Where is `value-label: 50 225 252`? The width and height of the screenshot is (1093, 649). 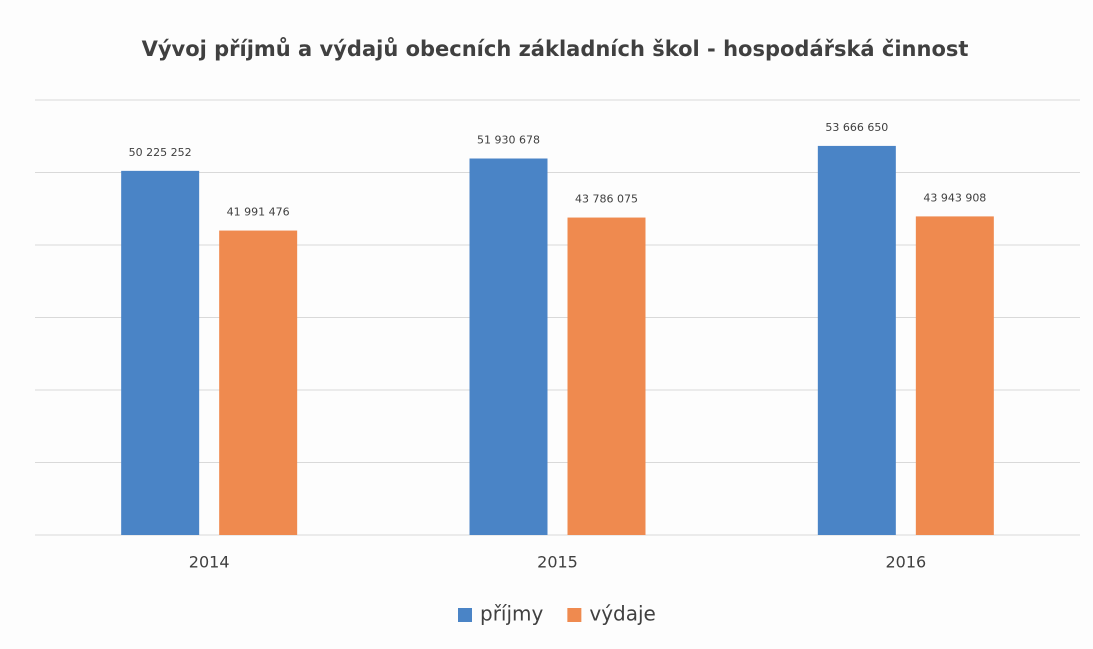 value-label: 50 225 252 is located at coordinates (160, 152).